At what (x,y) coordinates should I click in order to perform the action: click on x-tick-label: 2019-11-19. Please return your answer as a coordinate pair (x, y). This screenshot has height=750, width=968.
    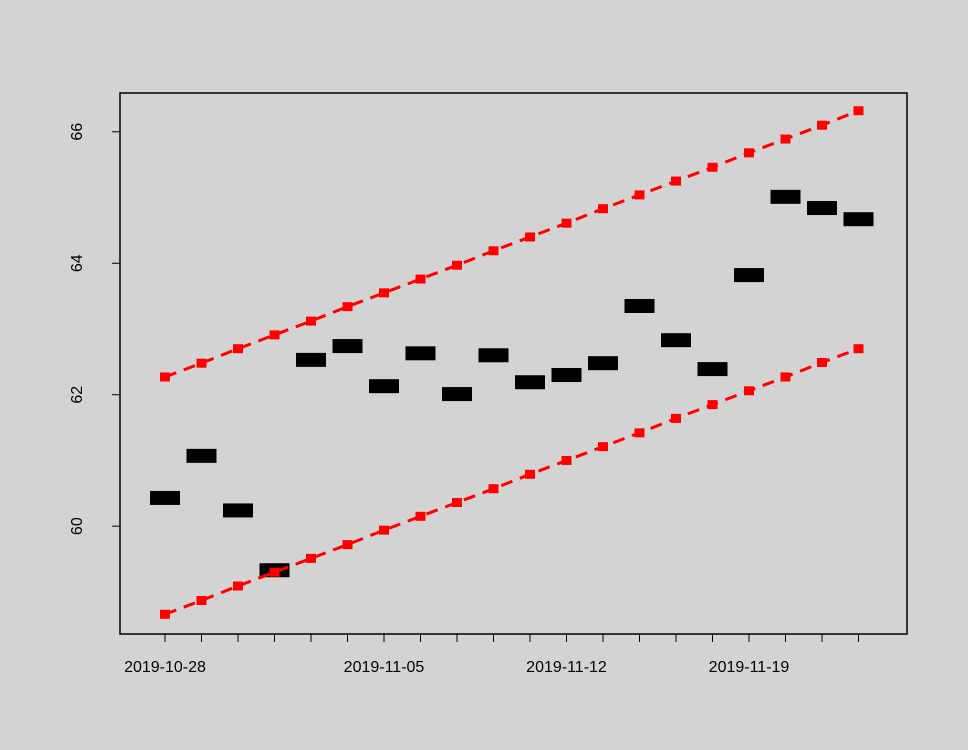
    Looking at the image, I should click on (749, 667).